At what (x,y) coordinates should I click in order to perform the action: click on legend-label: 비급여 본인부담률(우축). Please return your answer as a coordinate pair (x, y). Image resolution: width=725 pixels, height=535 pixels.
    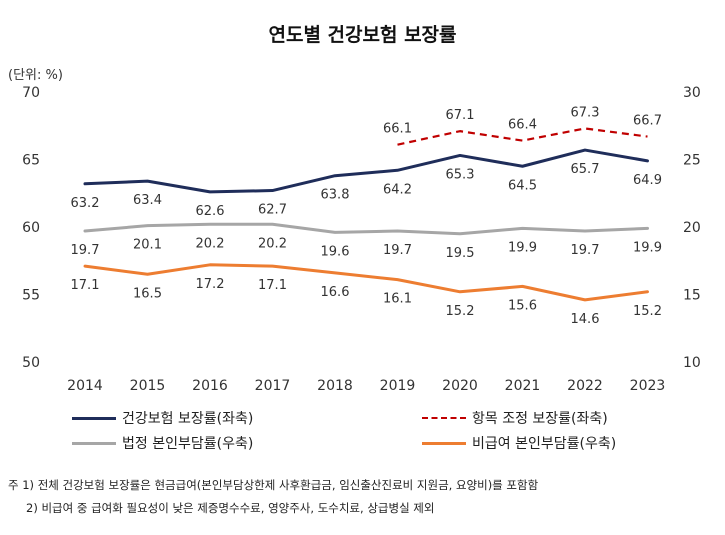
    Looking at the image, I should click on (544, 444).